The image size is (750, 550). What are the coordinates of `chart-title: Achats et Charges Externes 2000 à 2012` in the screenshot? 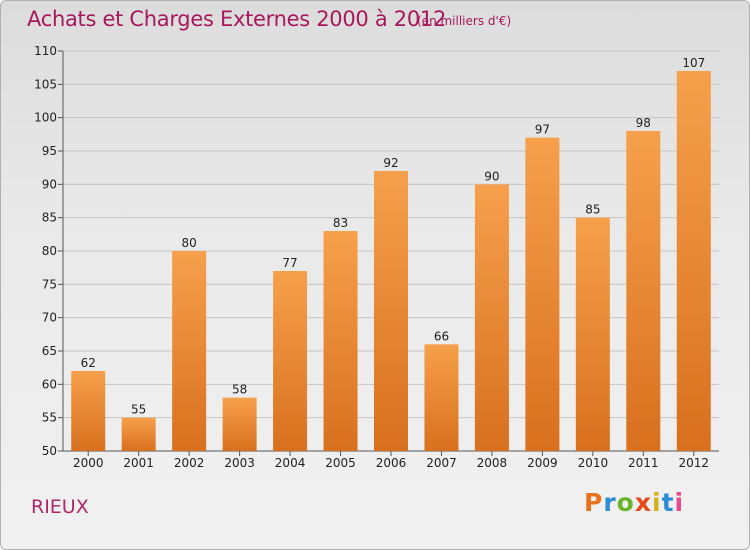 It's located at (237, 19).